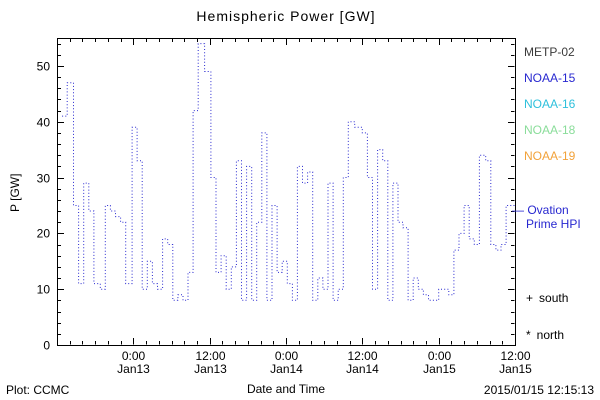 The width and height of the screenshot is (600, 400). Describe the element at coordinates (554, 298) in the screenshot. I see `south-marker-label: south` at that location.